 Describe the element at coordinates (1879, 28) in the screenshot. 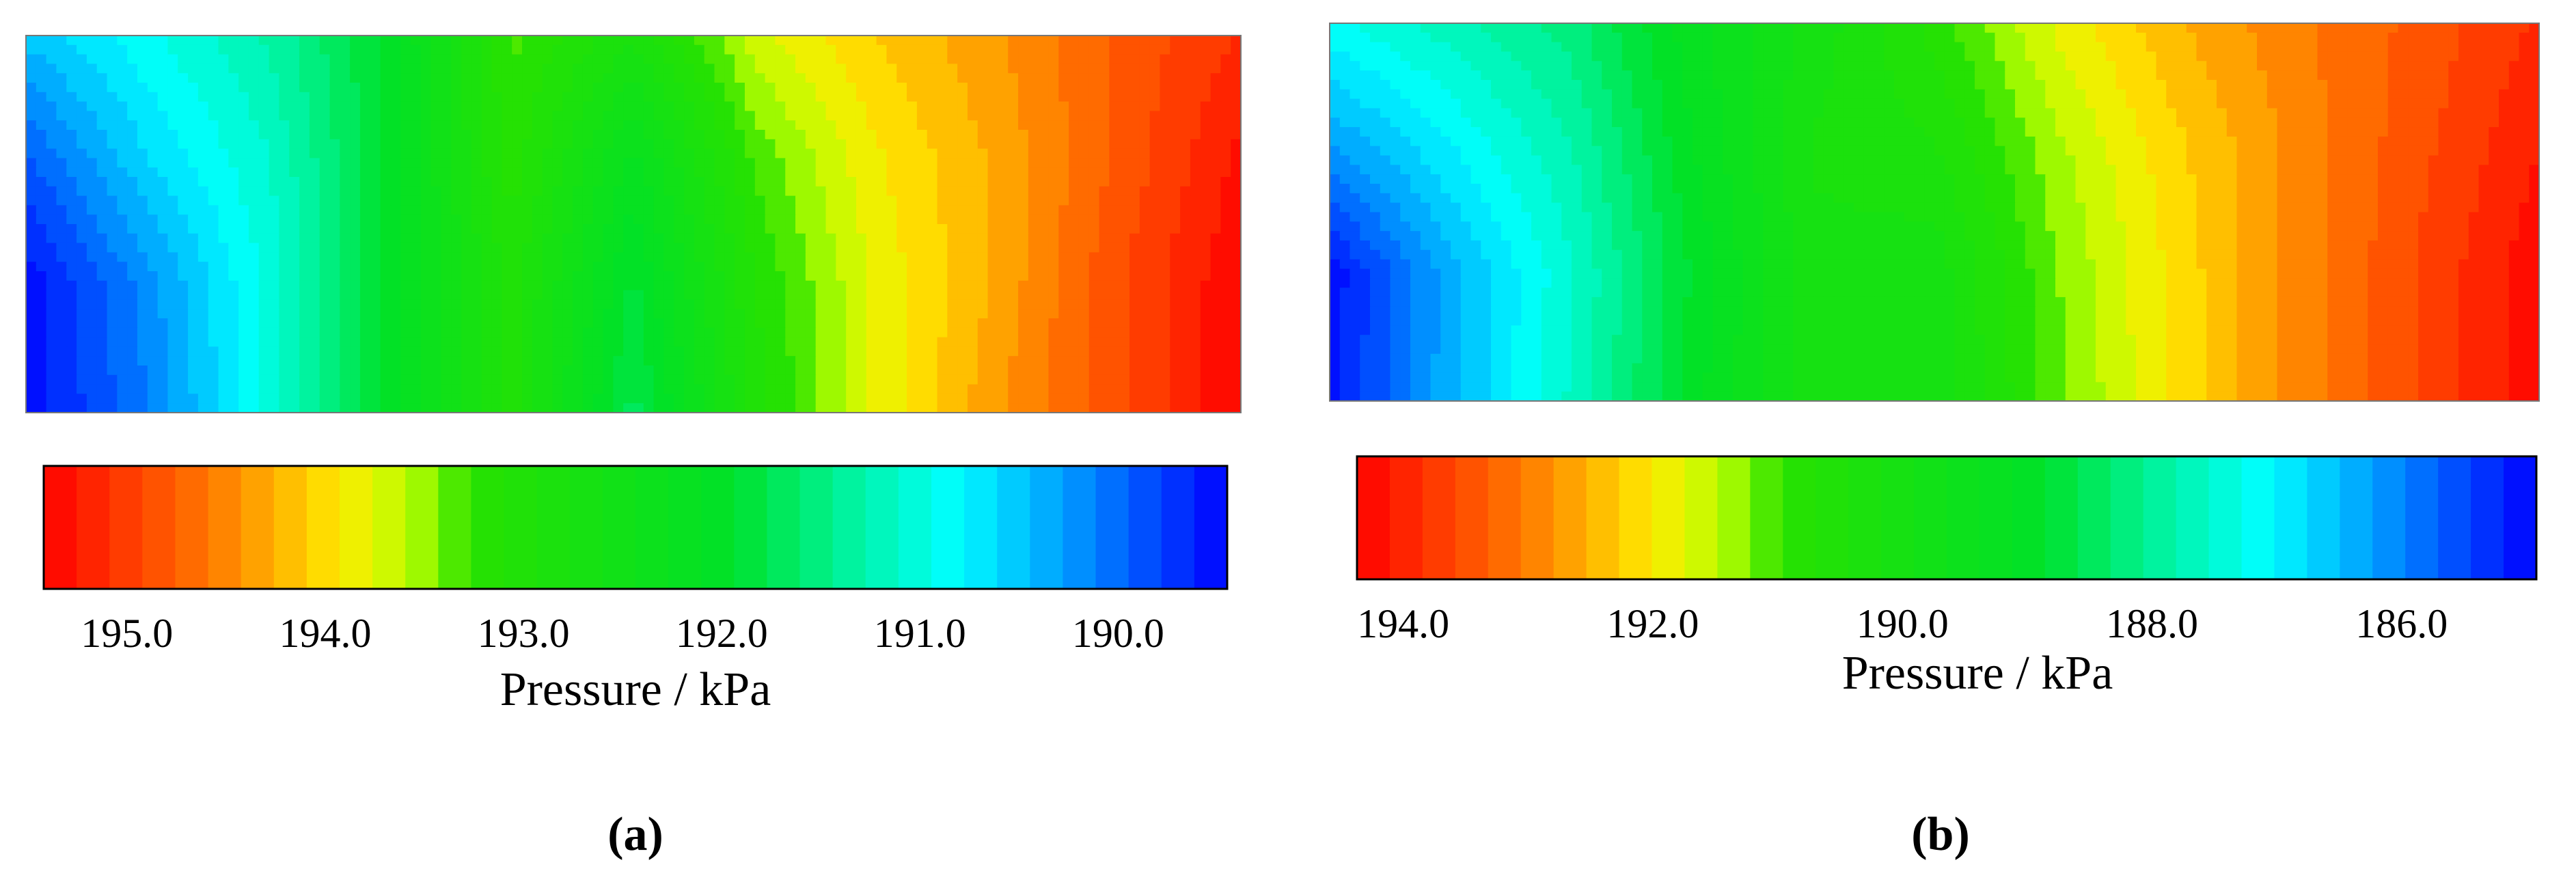

I see `map-b-cell` at that location.